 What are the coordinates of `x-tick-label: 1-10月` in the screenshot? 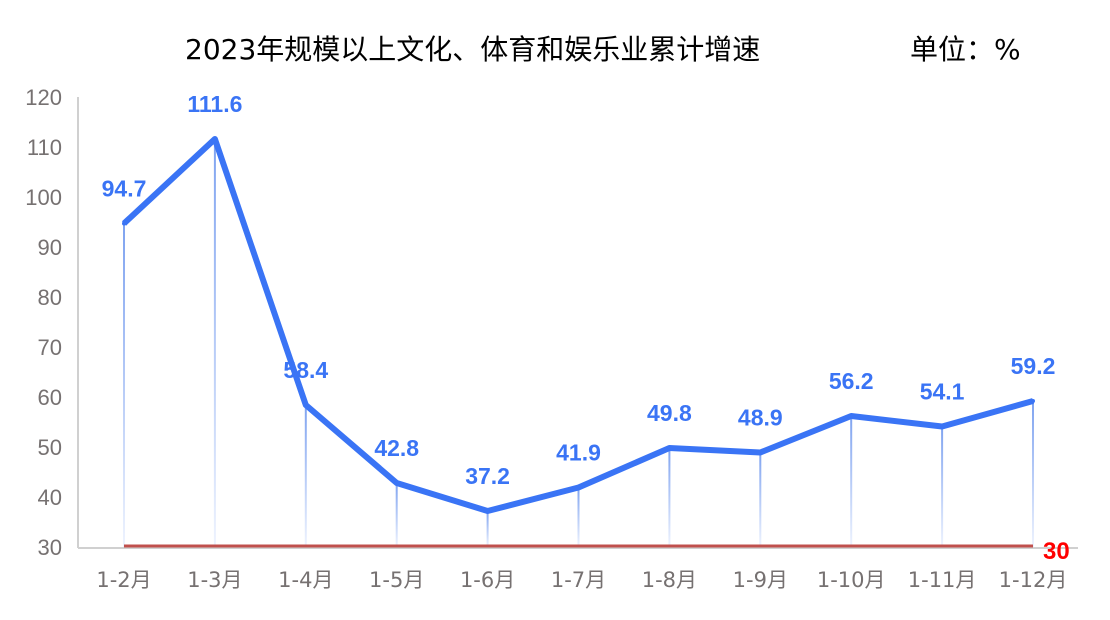 It's located at (851, 580).